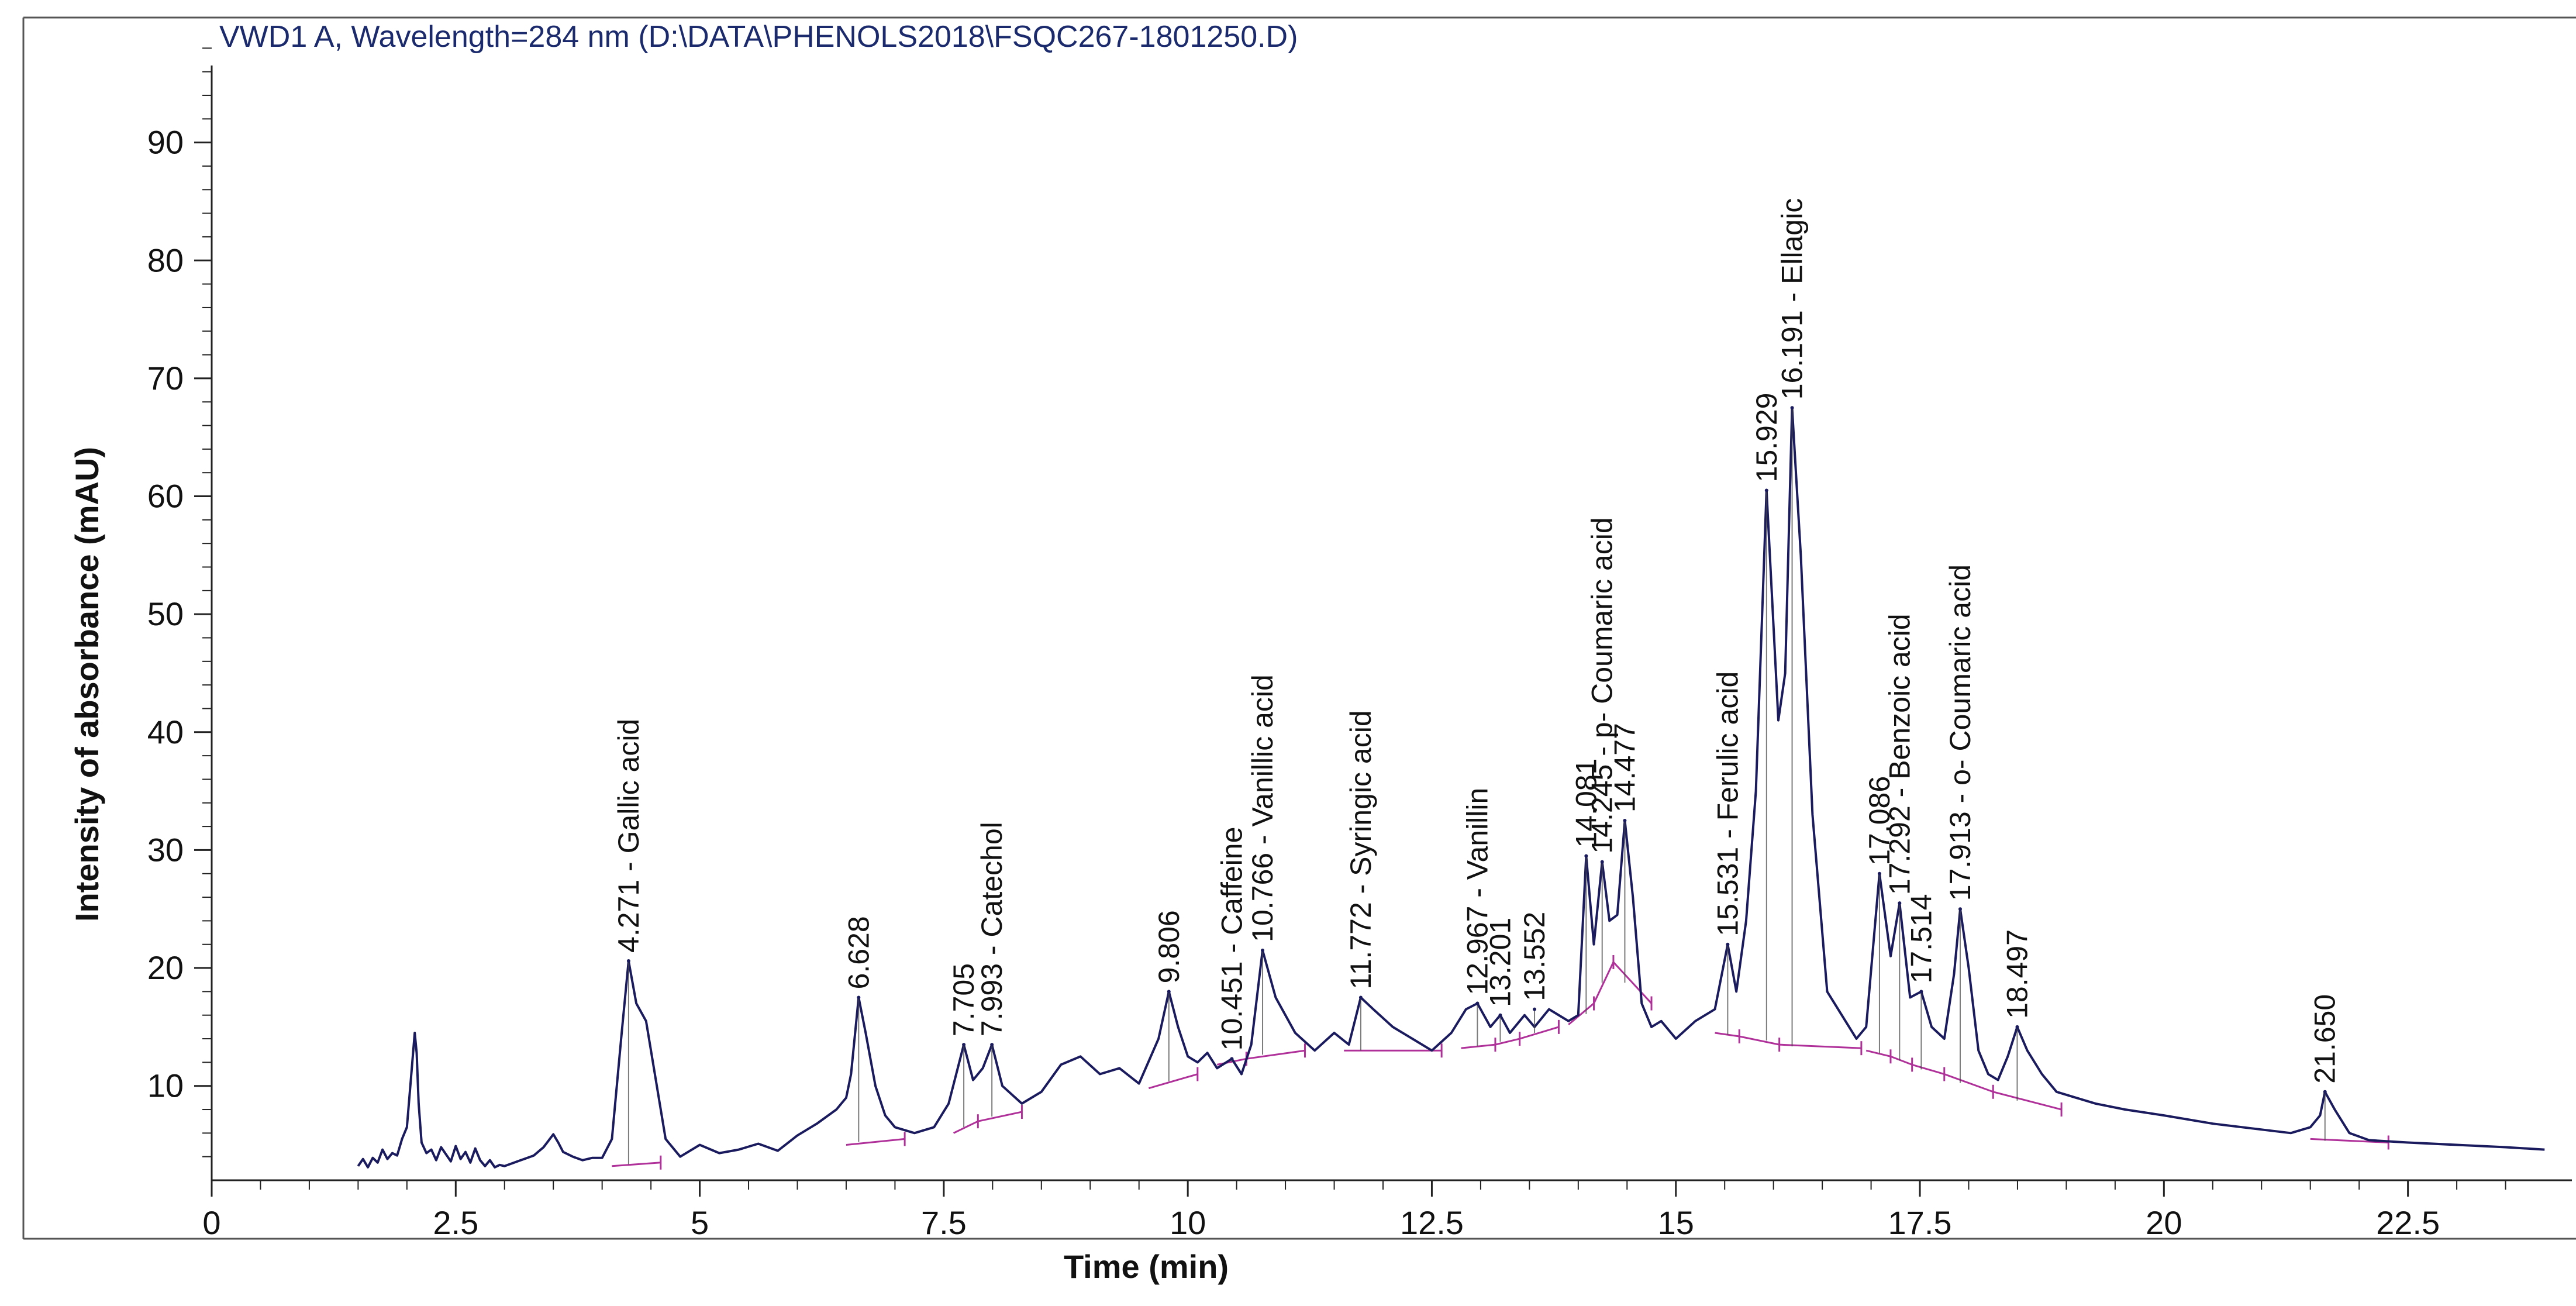  What do you see at coordinates (455, 1222) in the screenshot?
I see `x-tick-label: 2.5` at bounding box center [455, 1222].